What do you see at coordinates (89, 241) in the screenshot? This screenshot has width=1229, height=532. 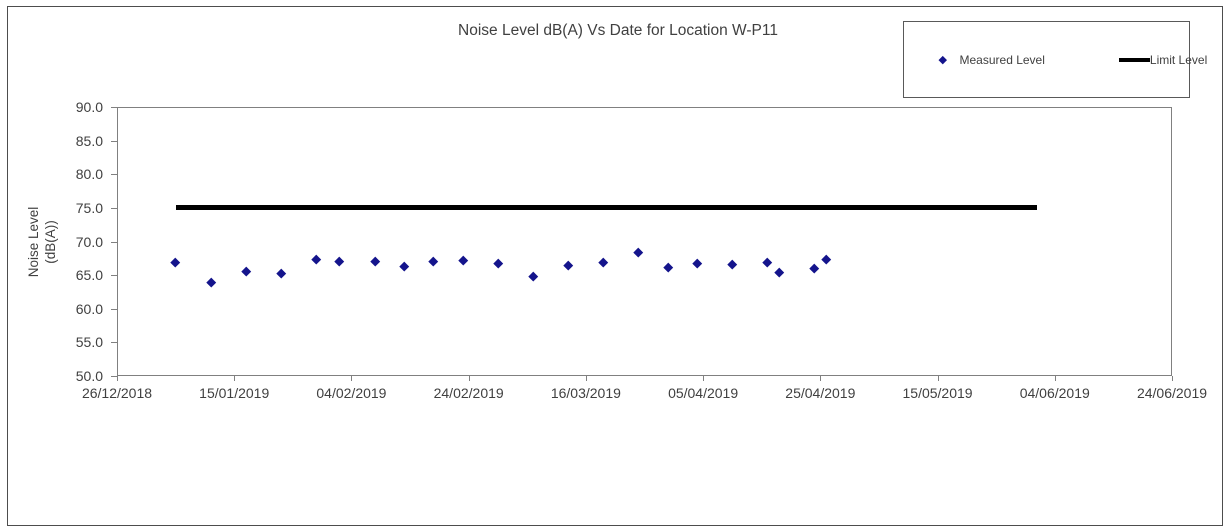 I see `y-tick-label: 70.0` at bounding box center [89, 241].